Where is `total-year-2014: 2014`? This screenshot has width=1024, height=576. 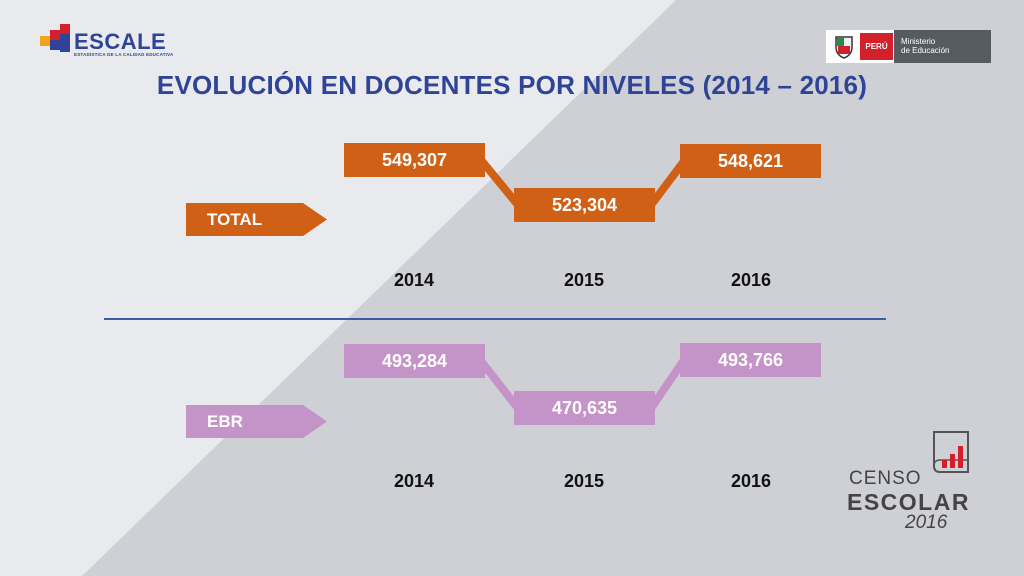 total-year-2014: 2014 is located at coordinates (414, 280).